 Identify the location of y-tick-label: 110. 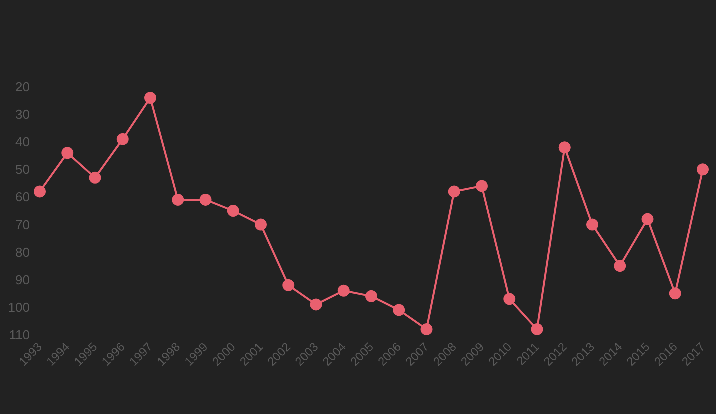
(19, 335).